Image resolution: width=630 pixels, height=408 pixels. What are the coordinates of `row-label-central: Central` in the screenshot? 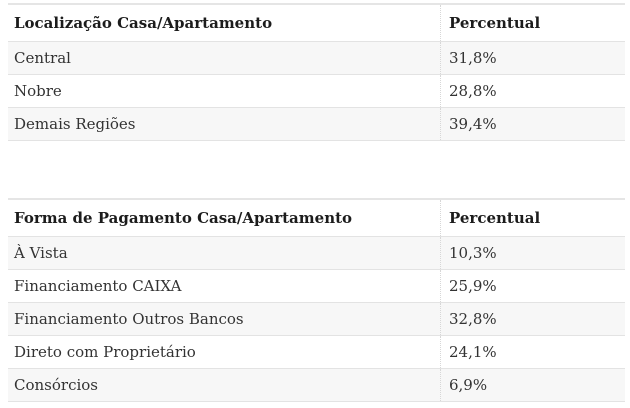 It's located at (224, 58).